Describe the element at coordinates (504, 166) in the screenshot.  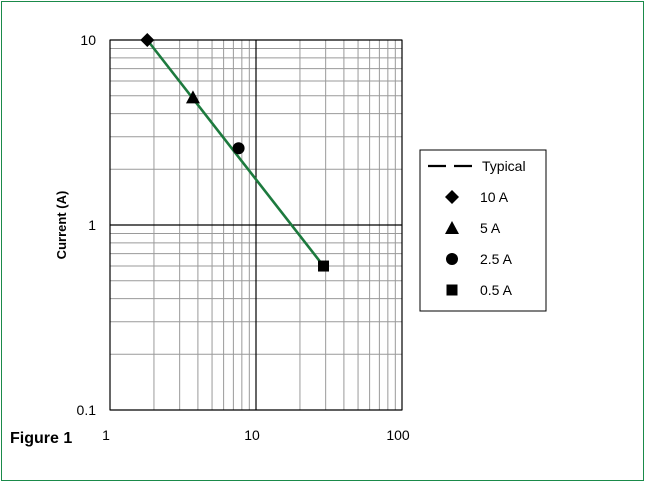
I see `legend-label: Typical` at that location.